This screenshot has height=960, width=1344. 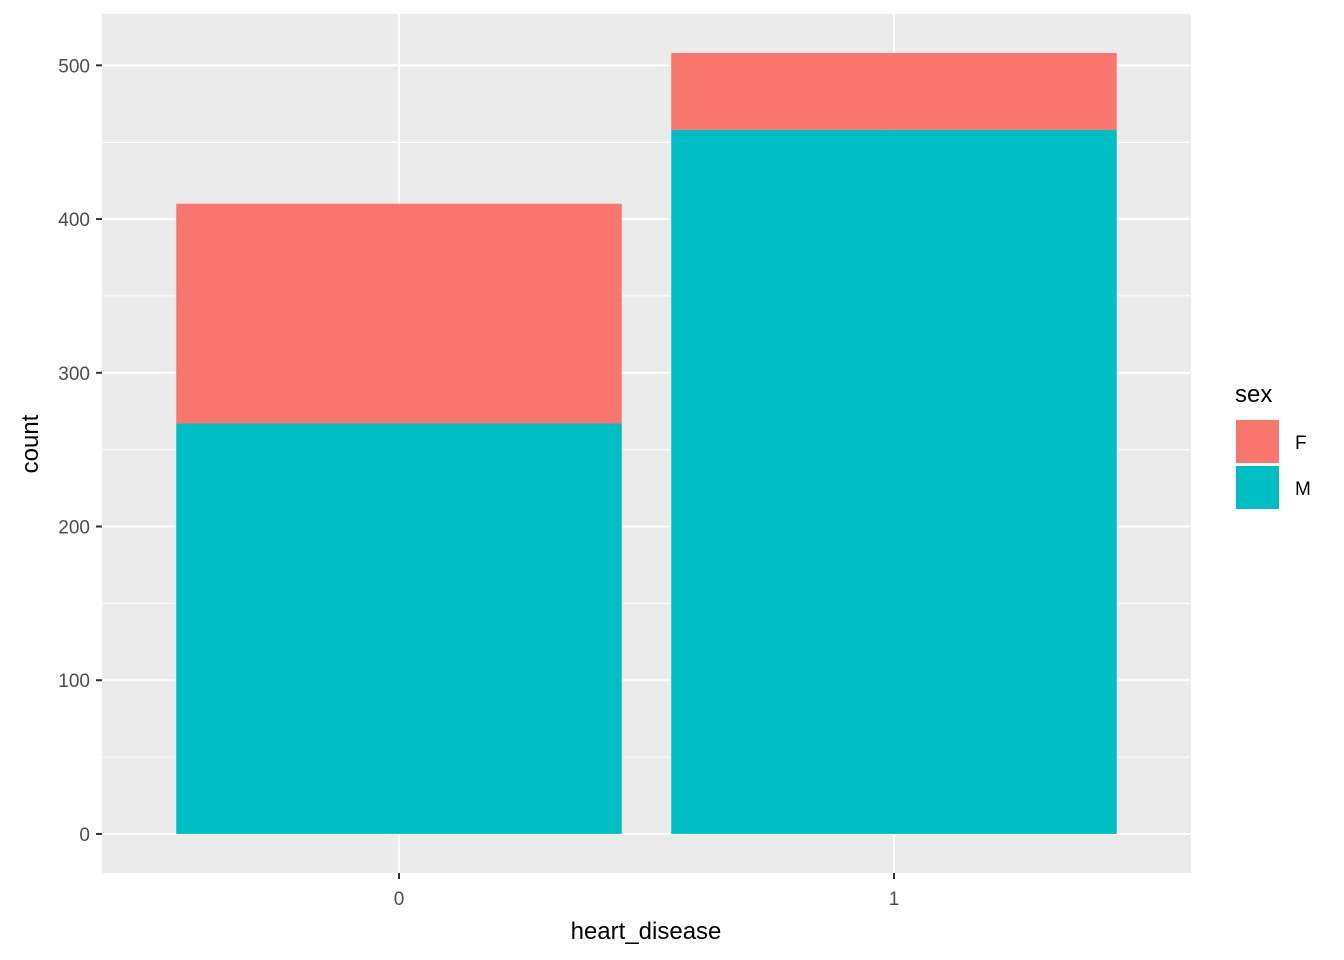 What do you see at coordinates (894, 899) in the screenshot?
I see `x-tick-label: 1` at bounding box center [894, 899].